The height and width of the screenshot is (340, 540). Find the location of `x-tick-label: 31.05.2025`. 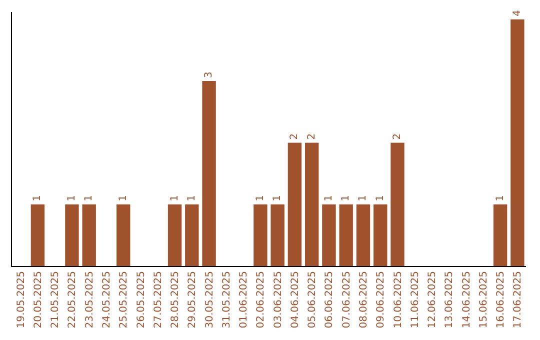

x-tick-label: 31.05.2025 is located at coordinates (226, 299).